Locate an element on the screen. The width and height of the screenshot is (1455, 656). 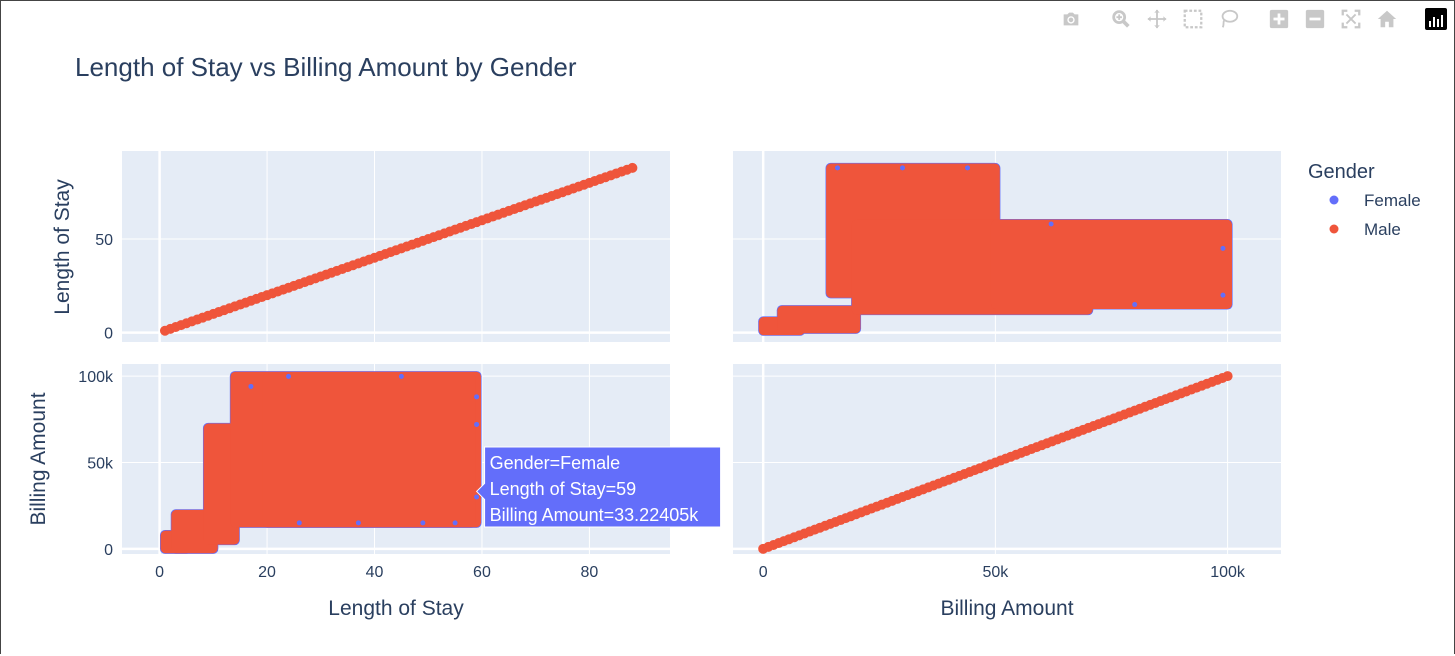
legend-title: Gender is located at coordinates (1341, 172).